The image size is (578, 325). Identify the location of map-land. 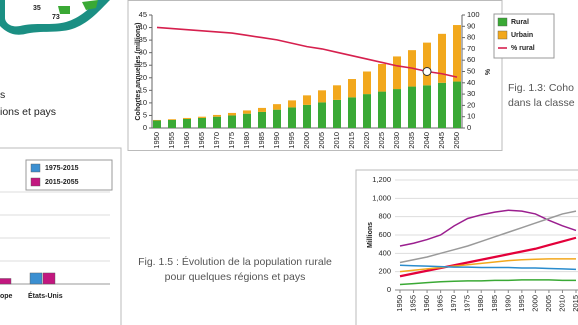
(51, 13).